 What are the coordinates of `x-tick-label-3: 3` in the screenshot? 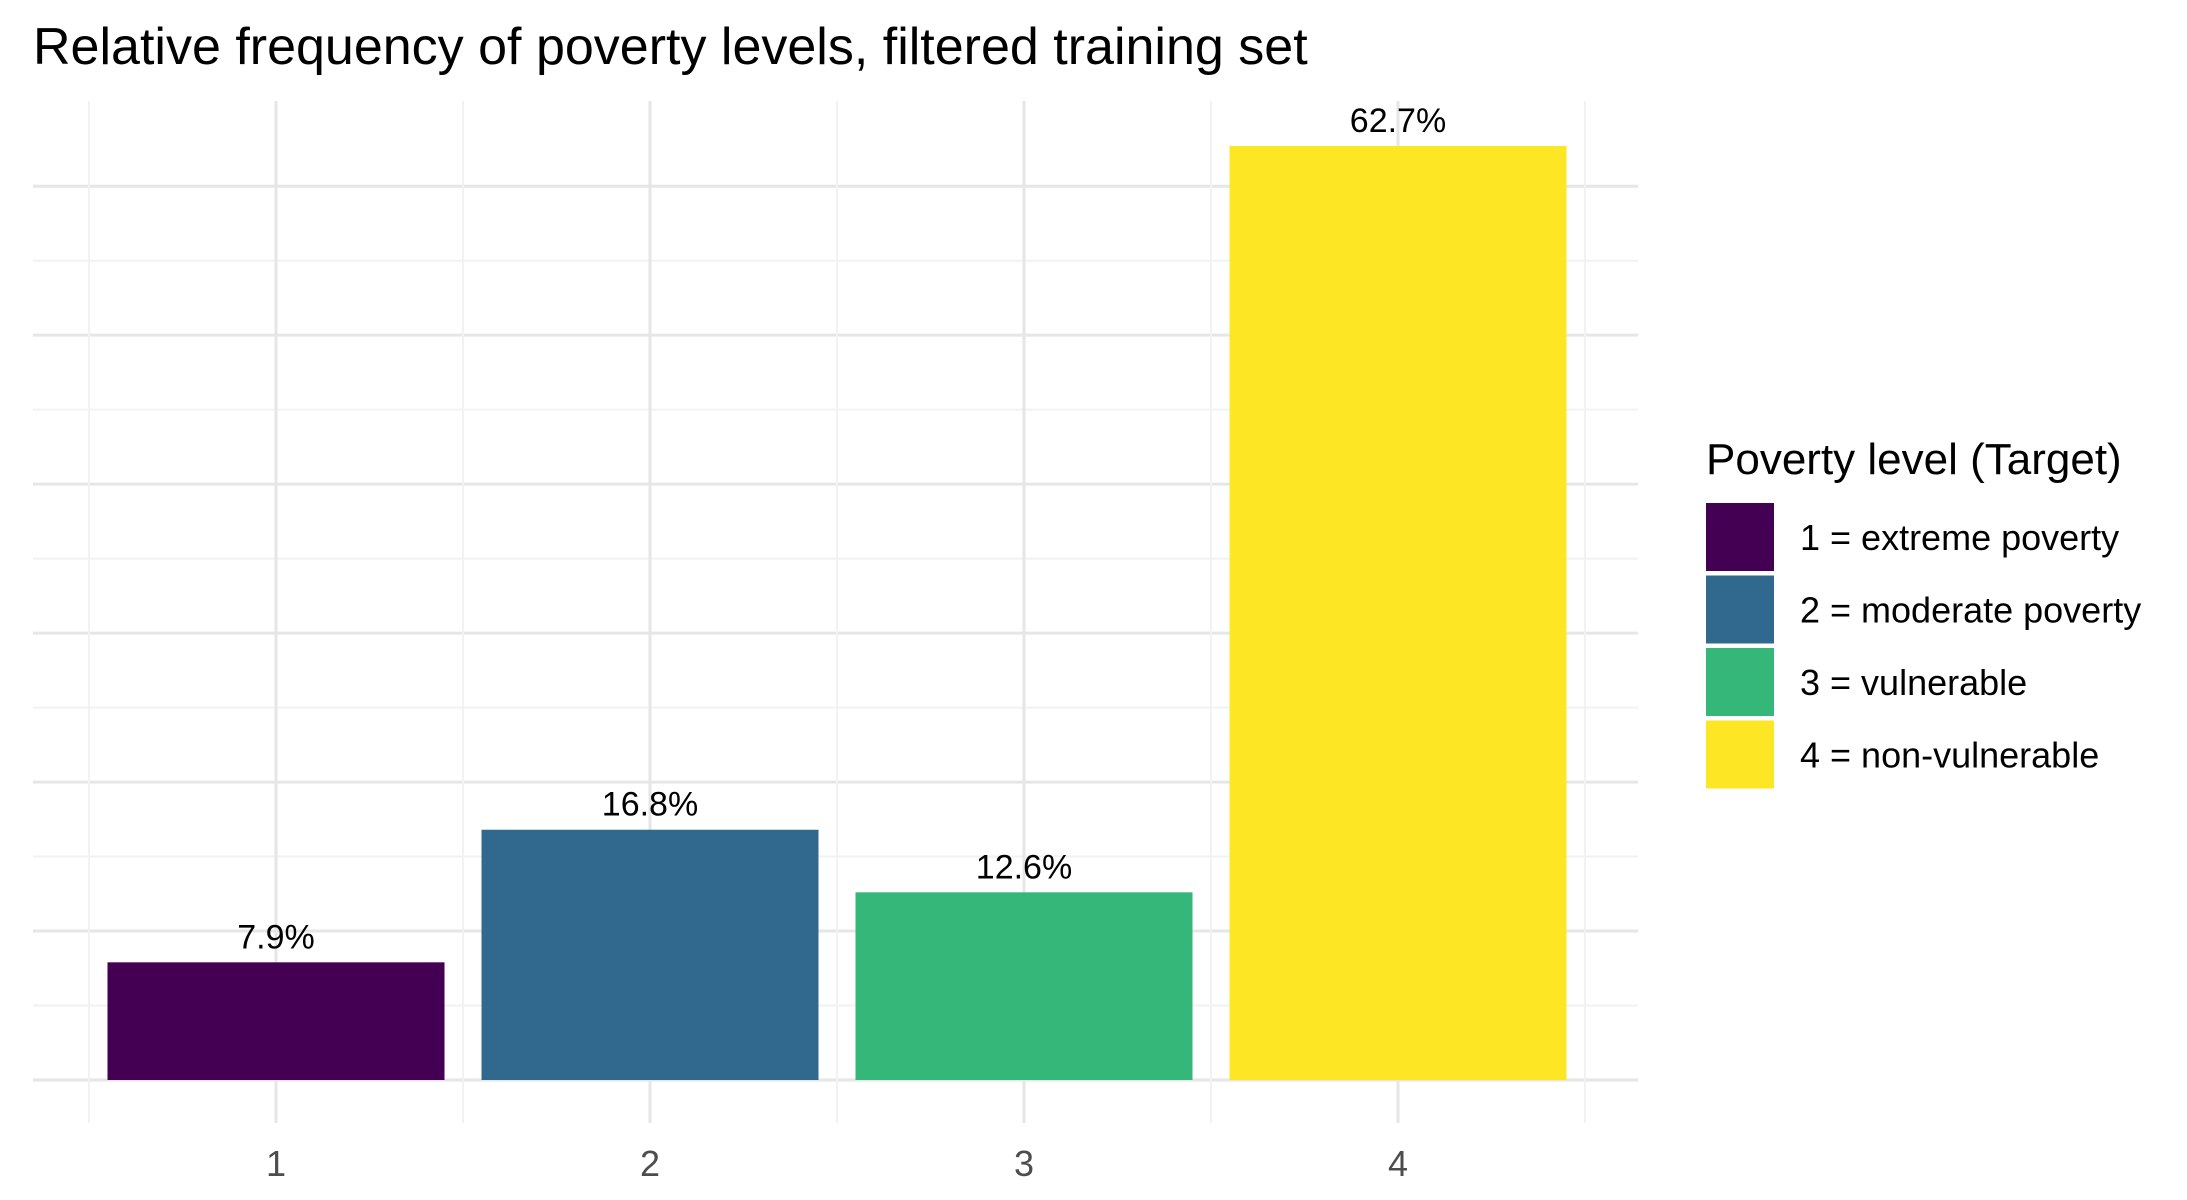 It's located at (1024, 1163).